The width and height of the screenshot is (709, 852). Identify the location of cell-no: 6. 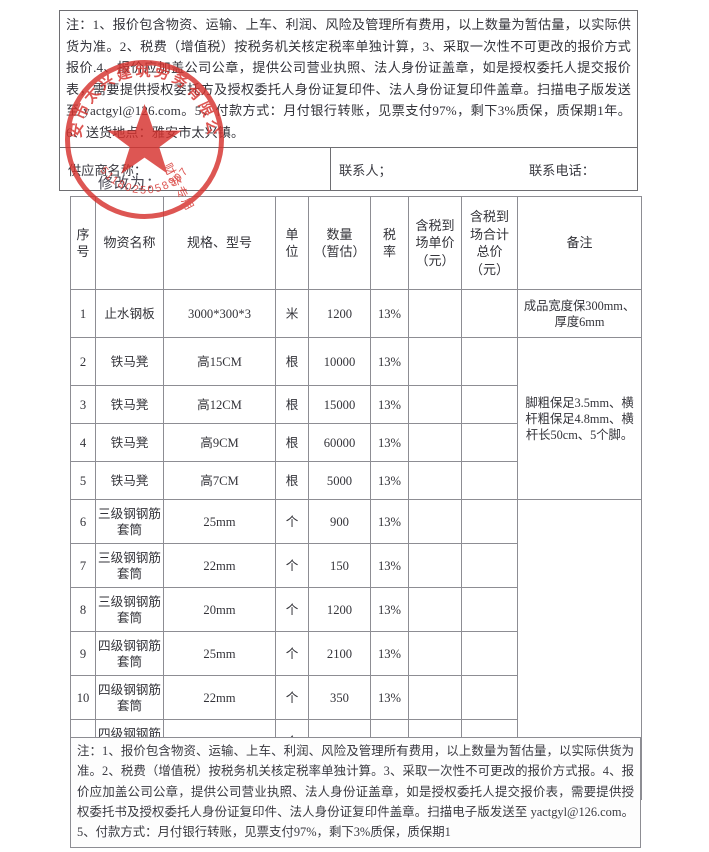
(83, 521).